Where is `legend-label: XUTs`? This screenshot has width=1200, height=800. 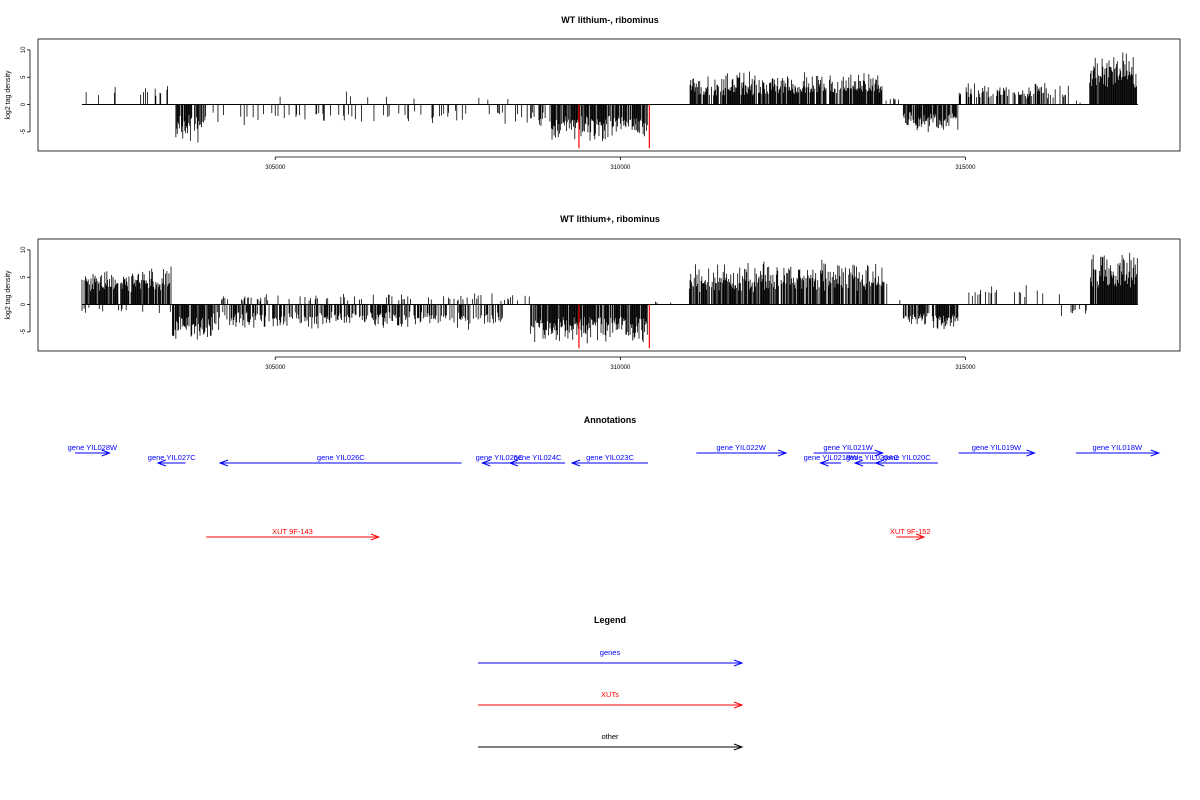 legend-label: XUTs is located at coordinates (610, 694).